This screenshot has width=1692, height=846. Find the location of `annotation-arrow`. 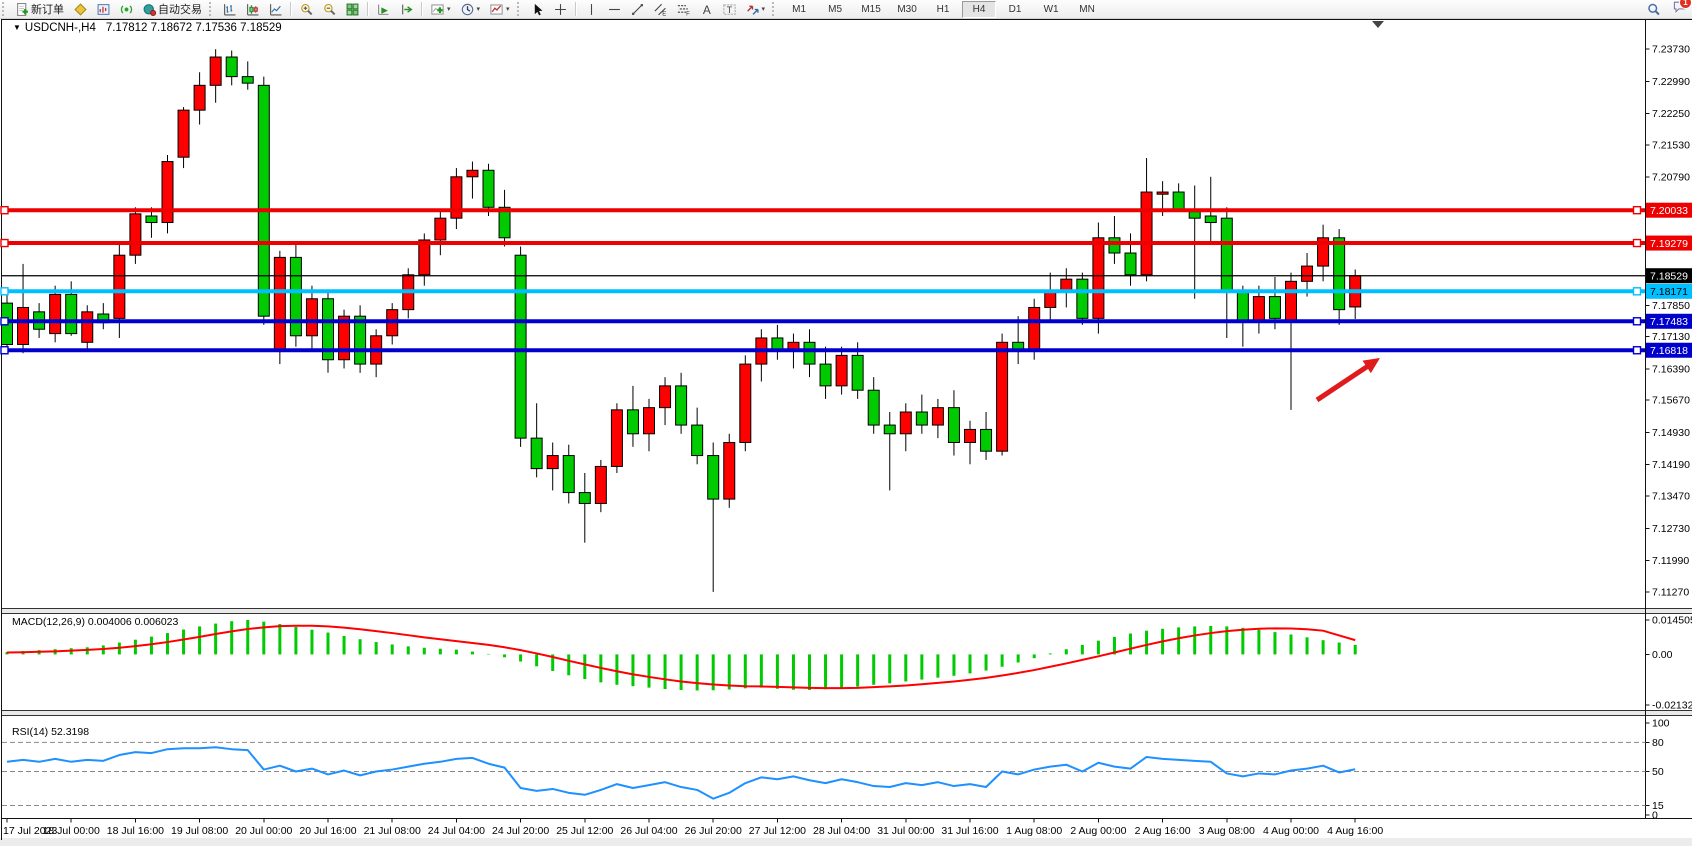

annotation-arrow is located at coordinates (1343, 382).